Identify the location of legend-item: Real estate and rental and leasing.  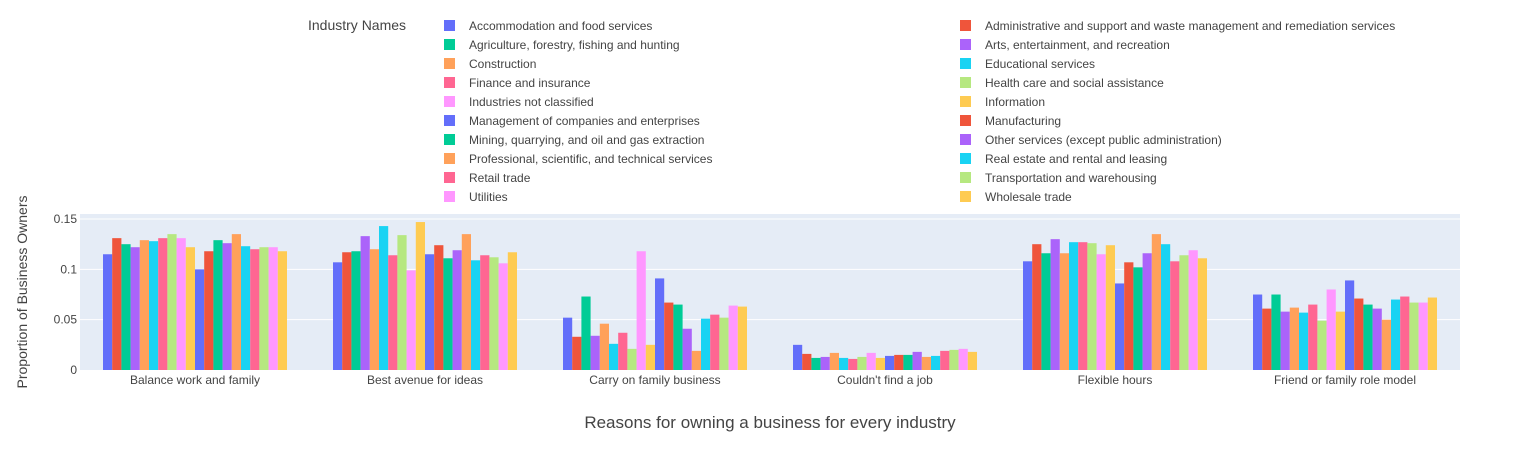
(1063, 159).